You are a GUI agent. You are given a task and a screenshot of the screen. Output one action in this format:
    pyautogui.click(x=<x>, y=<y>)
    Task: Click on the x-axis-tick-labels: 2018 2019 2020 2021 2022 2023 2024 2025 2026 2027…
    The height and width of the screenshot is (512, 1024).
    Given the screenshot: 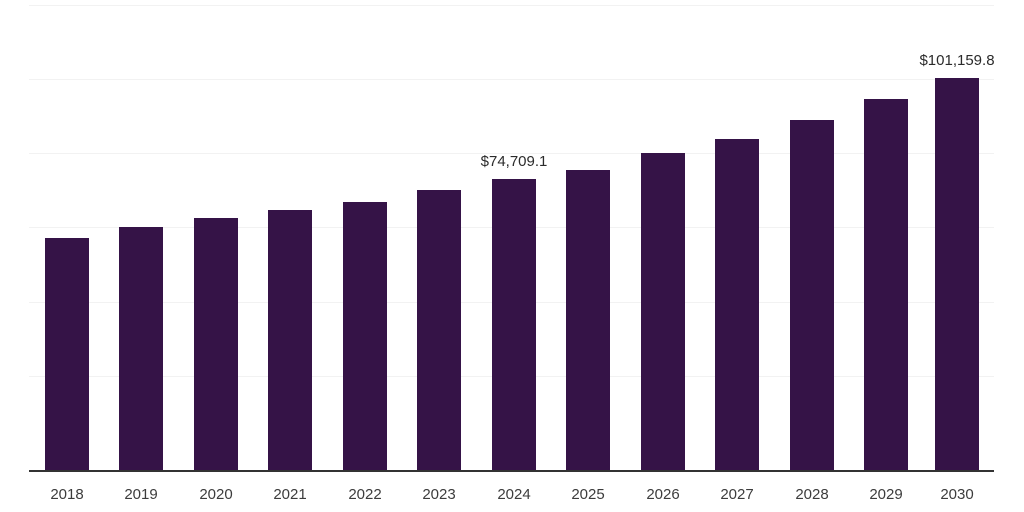 What is the action you would take?
    pyautogui.click(x=512, y=492)
    